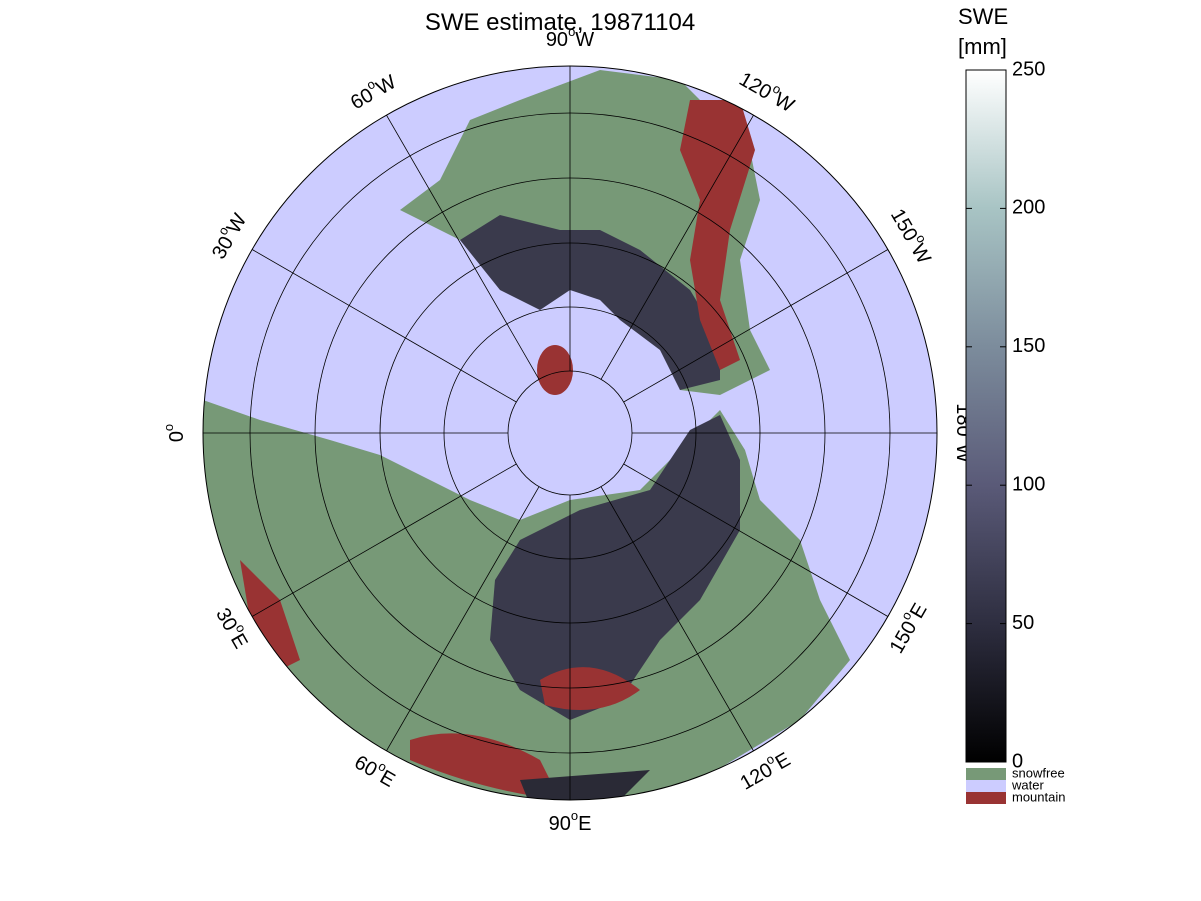 This screenshot has width=1201, height=901. Describe the element at coordinates (177, 436) in the screenshot. I see `label-number: 0` at that location.